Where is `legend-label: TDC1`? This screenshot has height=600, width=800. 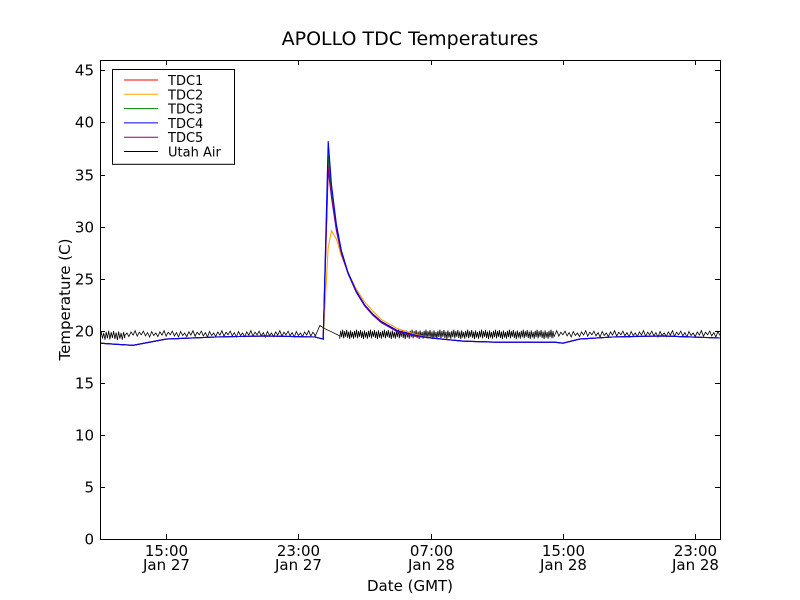 legend-label: TDC1 is located at coordinates (185, 81).